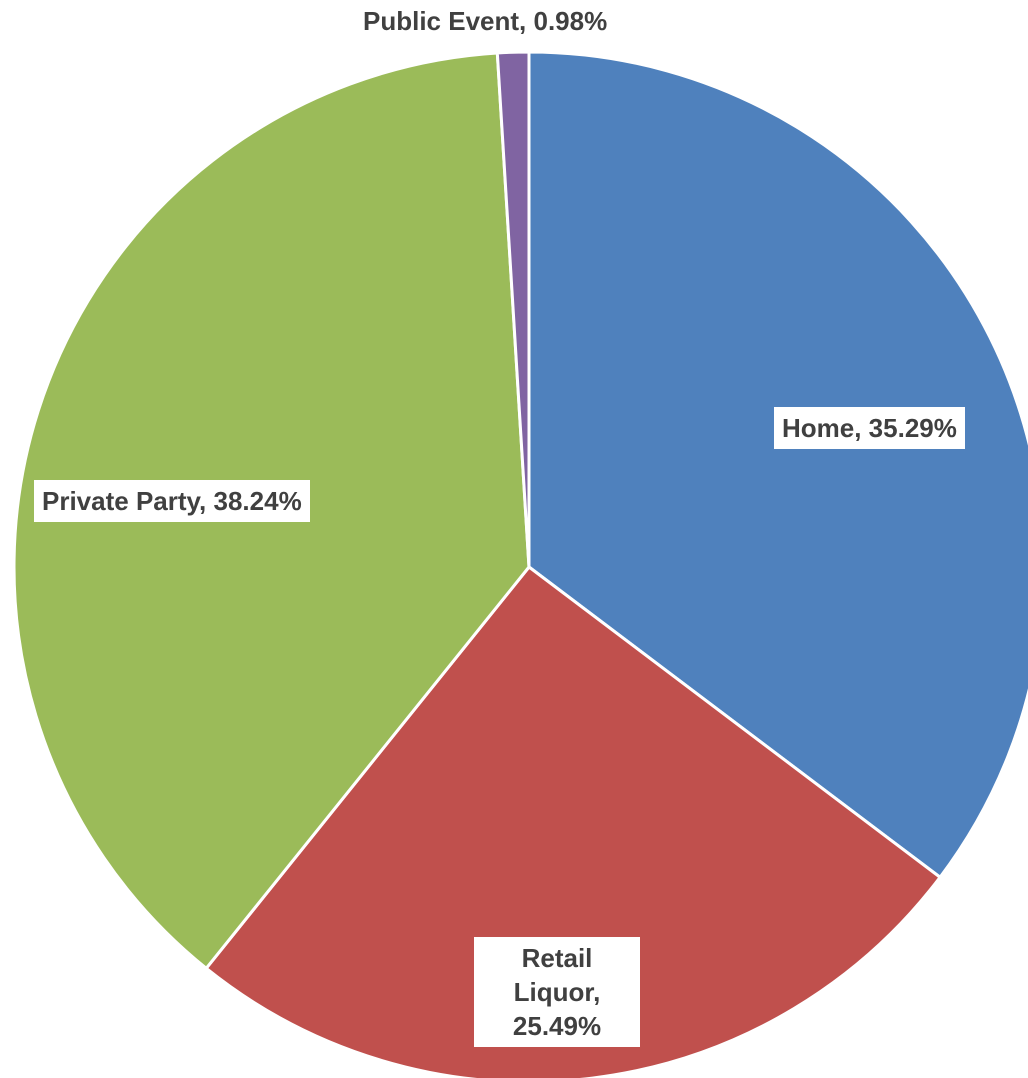 This screenshot has height=1078, width=1028. I want to click on data-label-public-event: Public Event, 0.98%, so click(485, 21).